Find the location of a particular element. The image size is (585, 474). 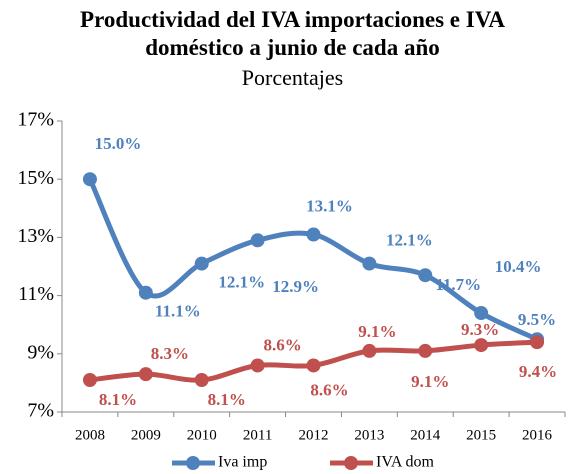

x-tick-label: 2008 is located at coordinates (90, 435).